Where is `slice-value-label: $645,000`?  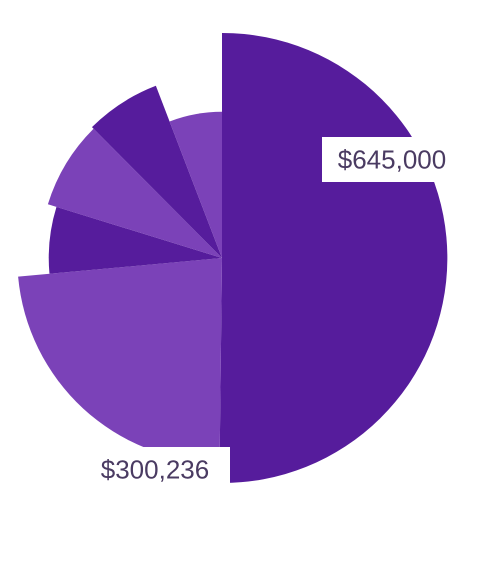 slice-value-label: $645,000 is located at coordinates (392, 160).